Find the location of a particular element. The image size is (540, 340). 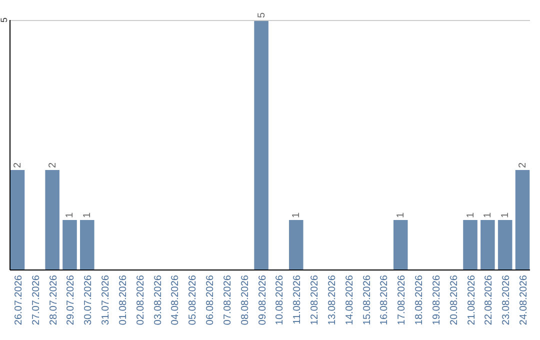

x-tick-label: 15.08.2026 is located at coordinates (367, 300).